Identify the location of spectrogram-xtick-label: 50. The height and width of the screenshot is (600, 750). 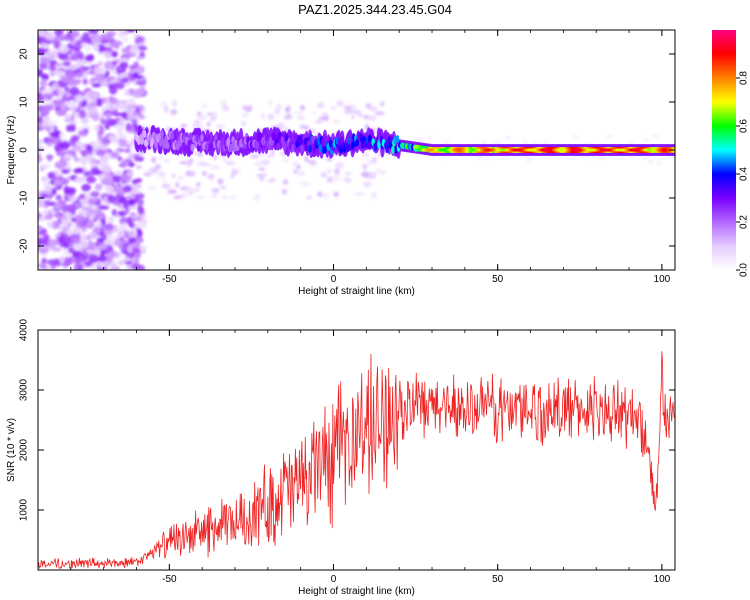
(498, 279).